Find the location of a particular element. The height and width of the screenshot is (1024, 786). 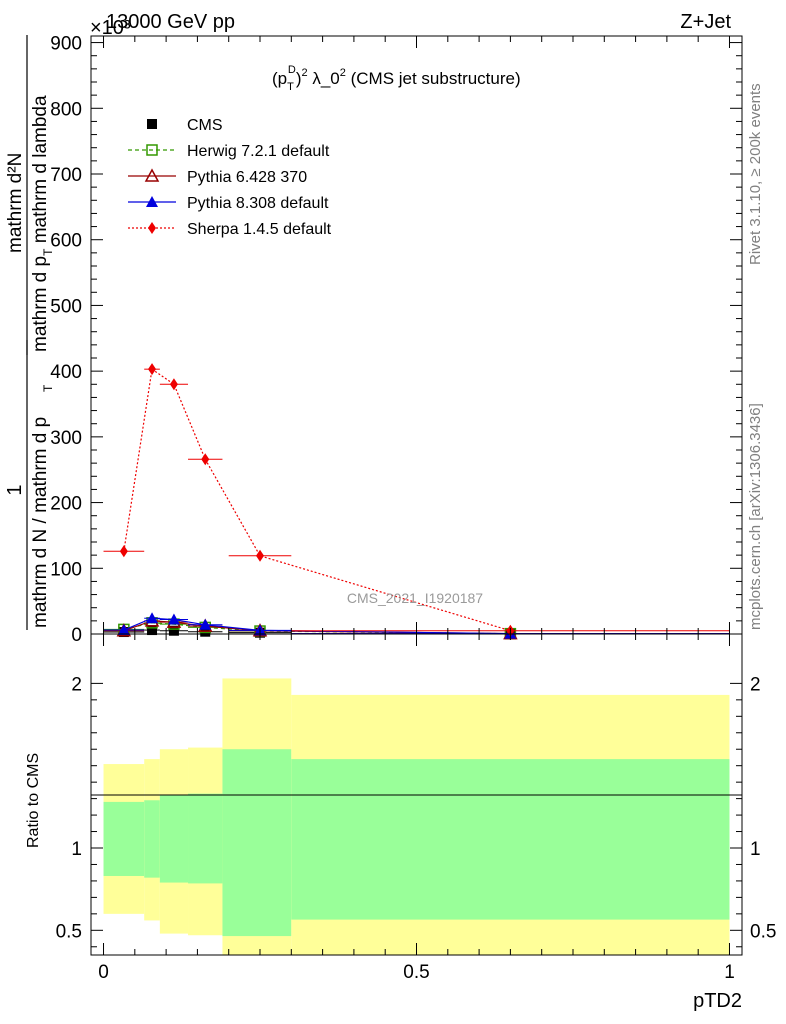

ylabel-denominator: mathrm d N / mathrm d p is located at coordinates (40, 522).